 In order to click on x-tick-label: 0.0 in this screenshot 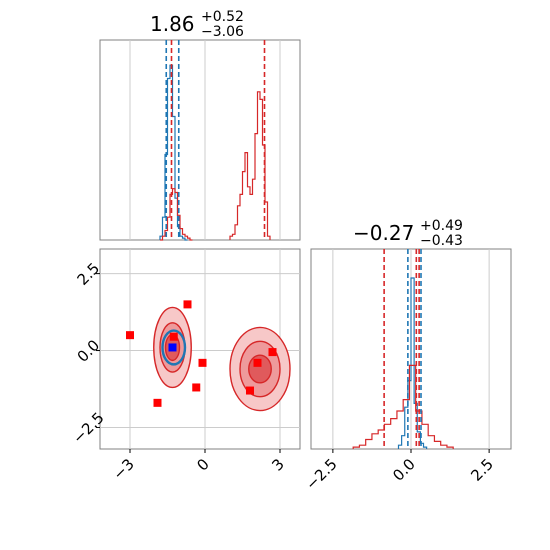, I will do `click(404, 470)`.